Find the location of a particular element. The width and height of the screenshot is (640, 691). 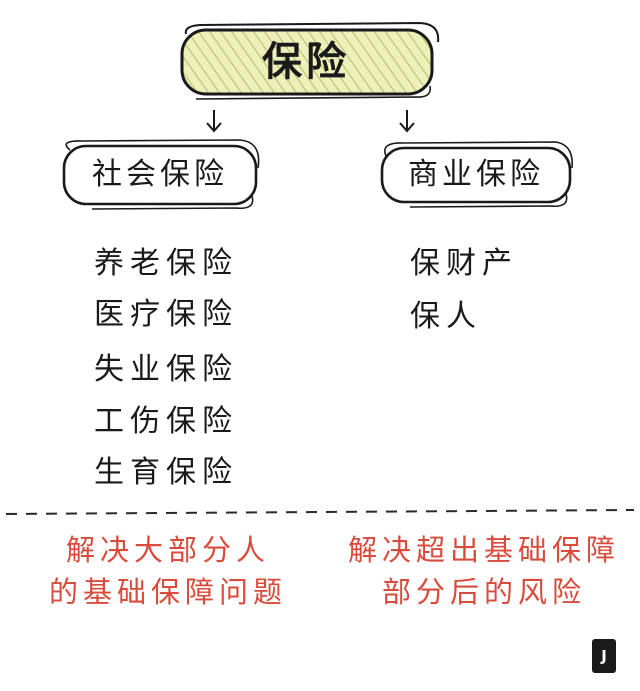

commercial-note-line-1: 解决超出基础保障 is located at coordinates (483, 550).